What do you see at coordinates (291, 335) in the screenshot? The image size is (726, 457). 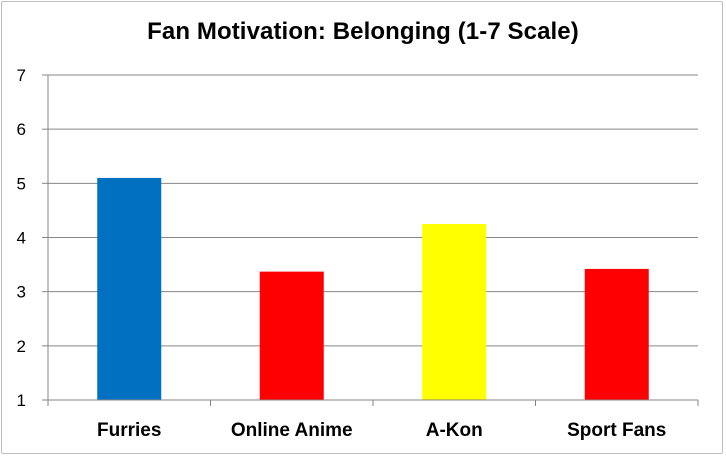 I see `bar-online-anime` at bounding box center [291, 335].